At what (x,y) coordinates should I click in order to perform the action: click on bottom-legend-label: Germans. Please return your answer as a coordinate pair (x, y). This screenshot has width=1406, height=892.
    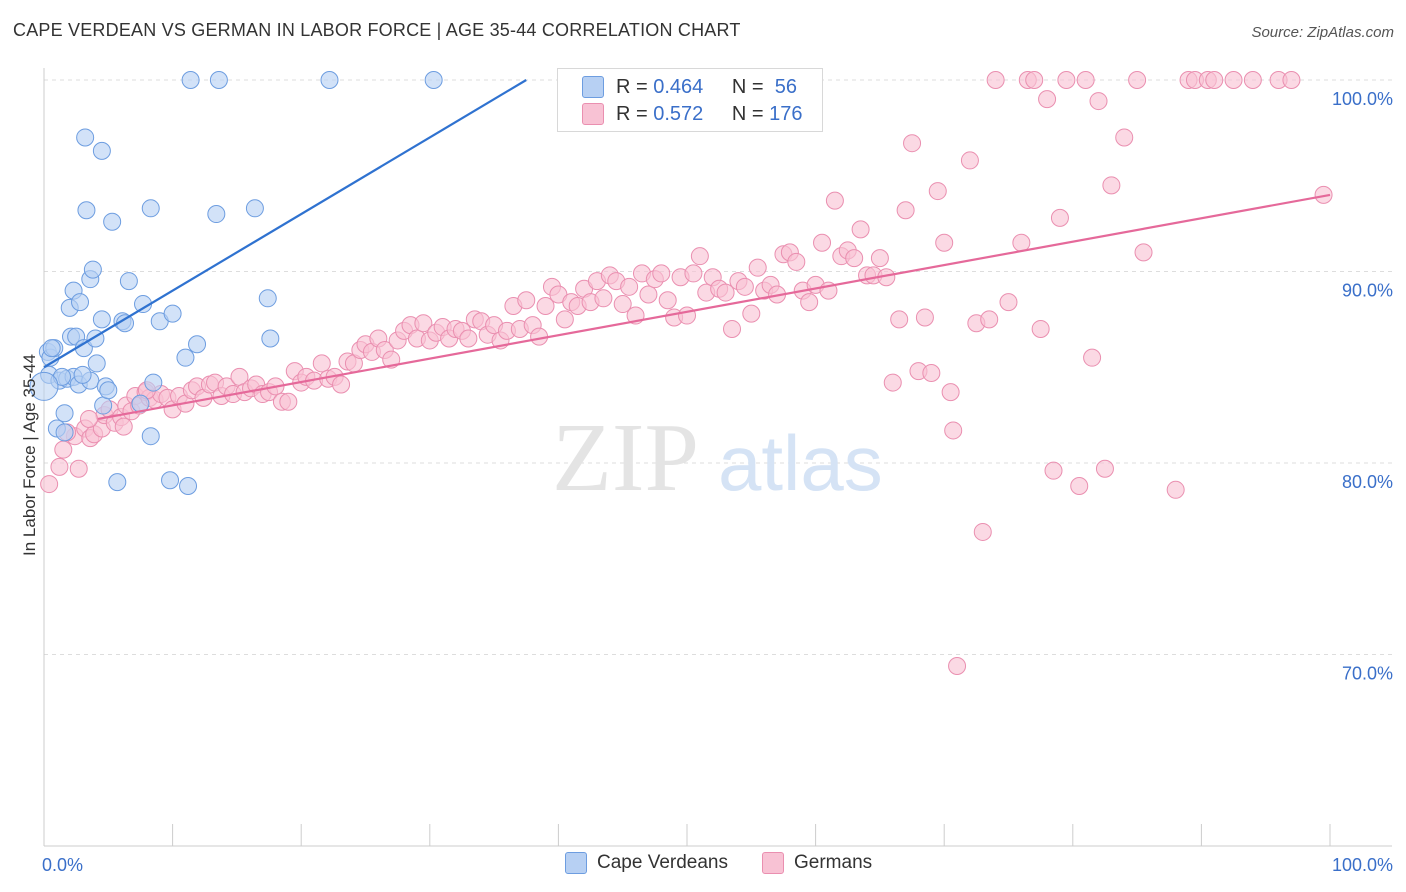
    Looking at the image, I should click on (833, 862).